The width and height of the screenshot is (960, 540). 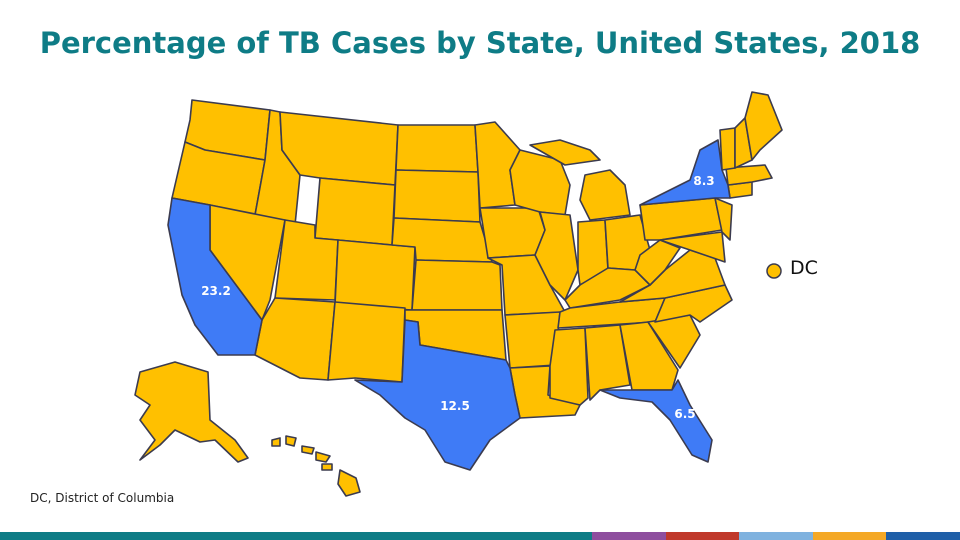 I want to click on state-wyoming, so click(x=355, y=211).